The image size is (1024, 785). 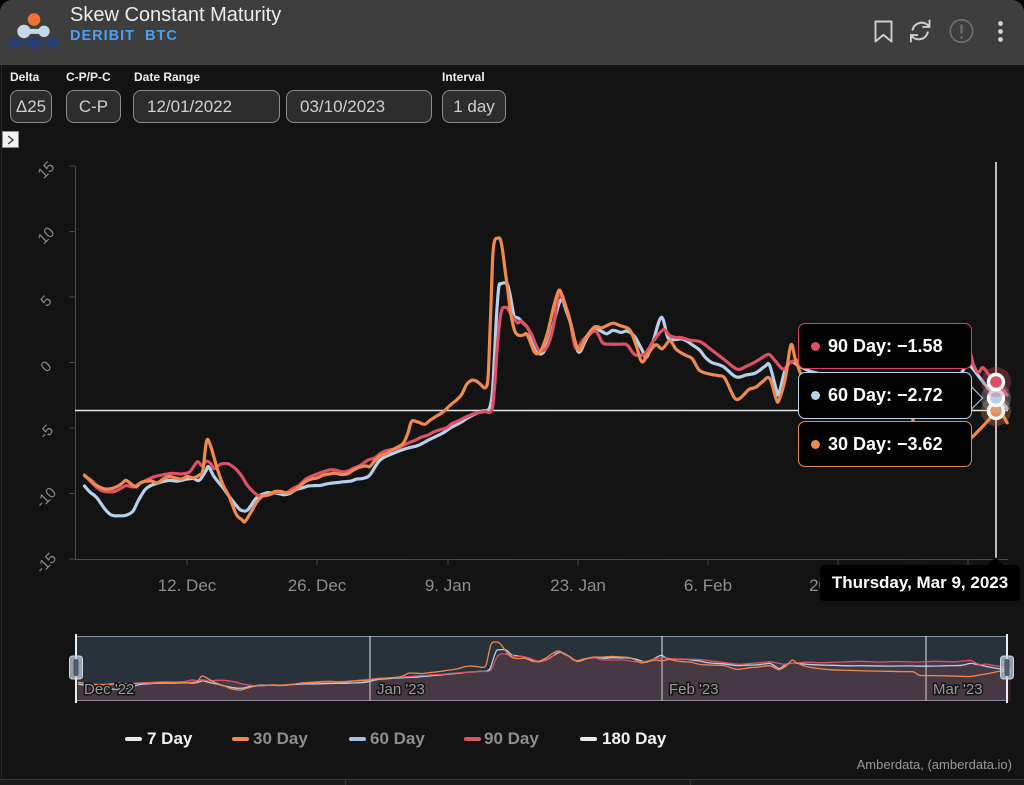 What do you see at coordinates (46, 563) in the screenshot?
I see `svg-text: -15` at bounding box center [46, 563].